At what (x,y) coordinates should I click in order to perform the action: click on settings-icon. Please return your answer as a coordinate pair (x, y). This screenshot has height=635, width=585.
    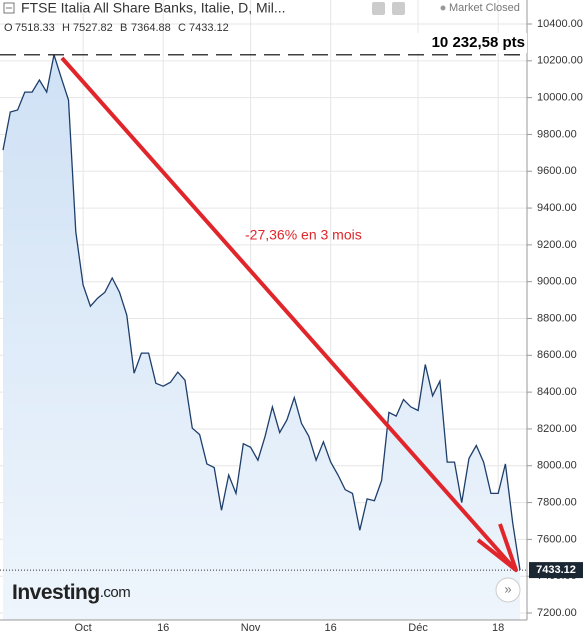
    Looking at the image, I should click on (378, 8).